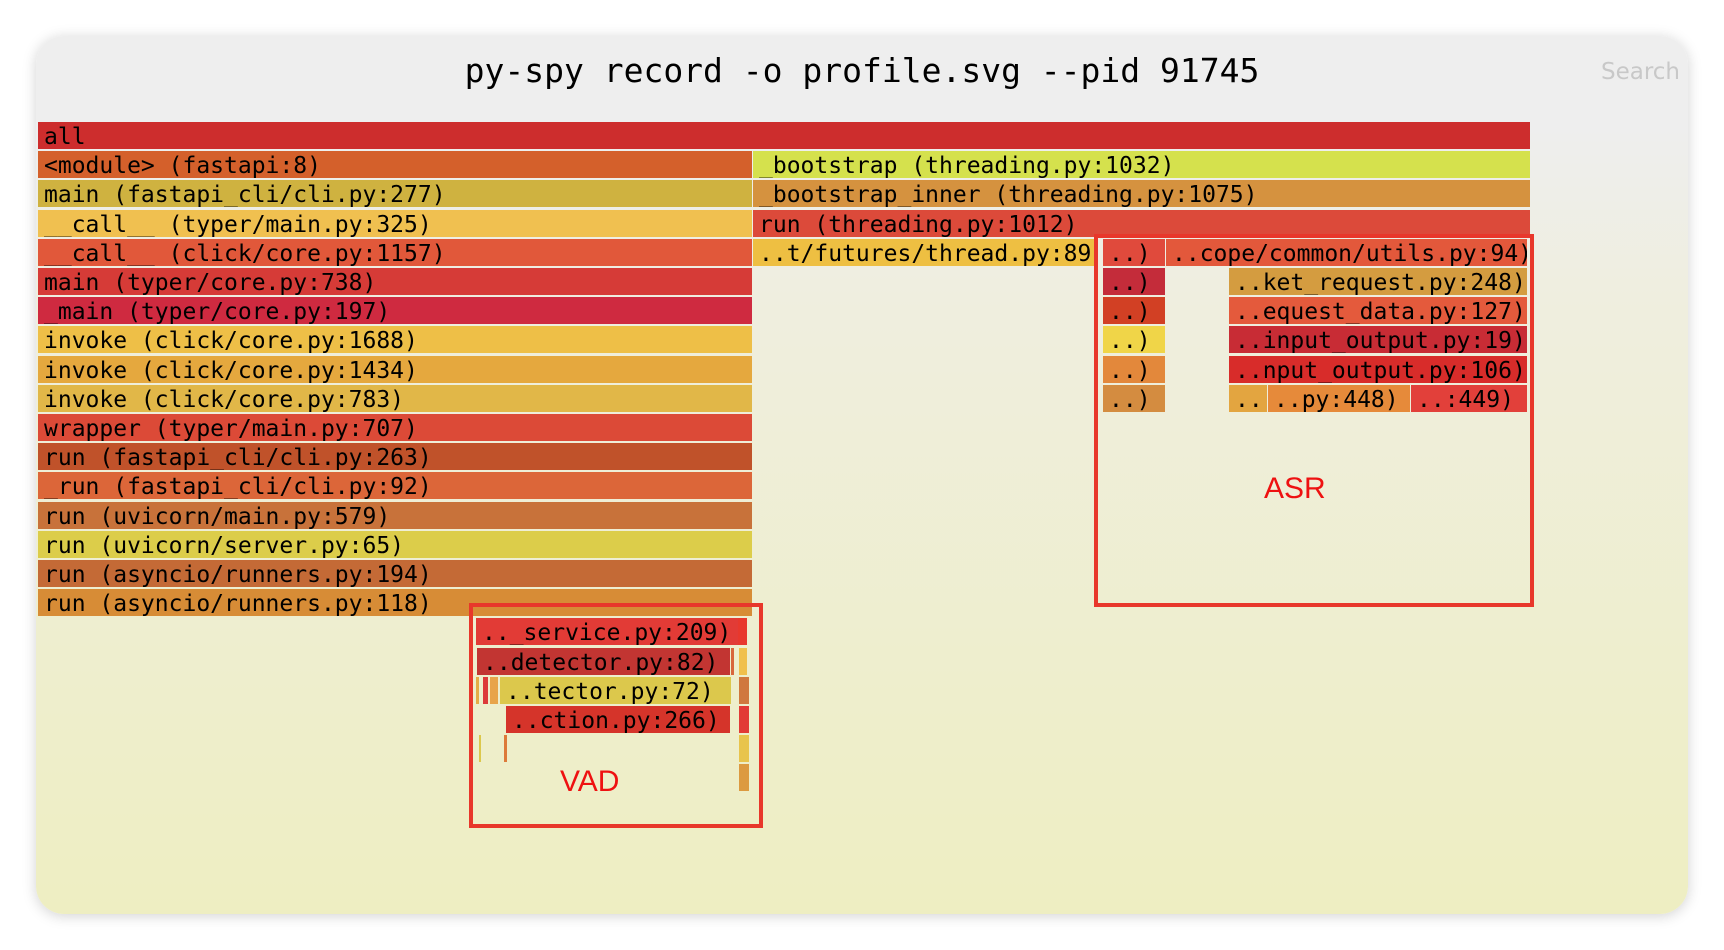 The height and width of the screenshot is (950, 1724). What do you see at coordinates (395, 369) in the screenshot?
I see `frame-left-7: invoke (click/core.py:1434)` at bounding box center [395, 369].